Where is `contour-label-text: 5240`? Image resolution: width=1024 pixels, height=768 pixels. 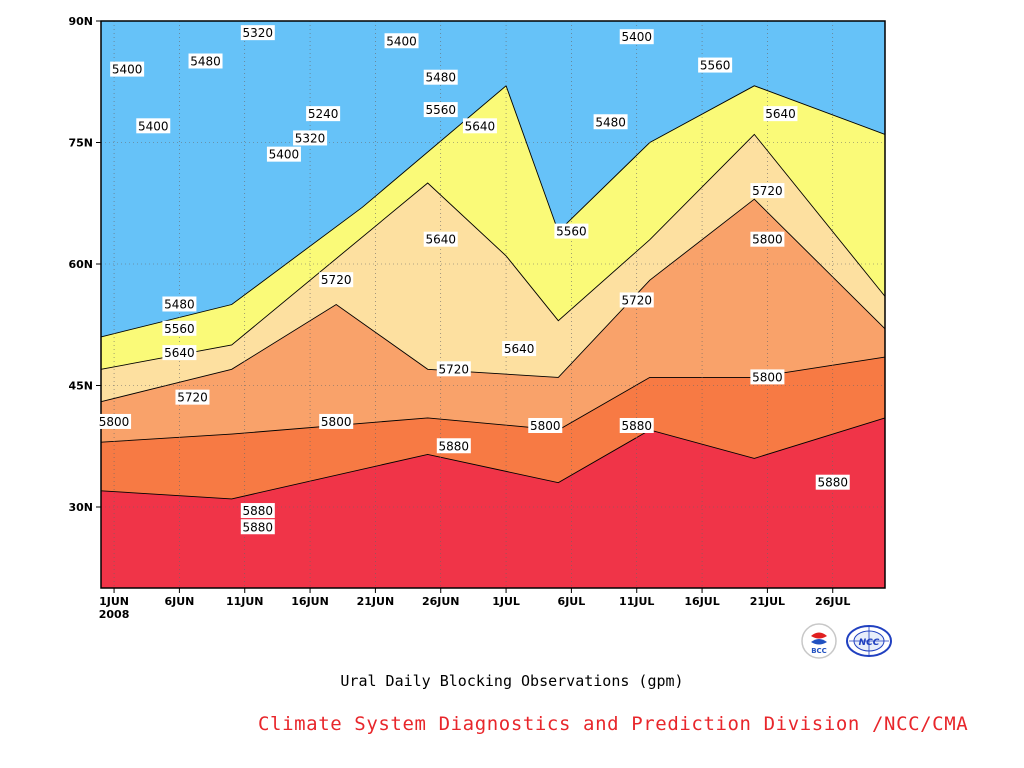 contour-label-text: 5240 is located at coordinates (323, 114).